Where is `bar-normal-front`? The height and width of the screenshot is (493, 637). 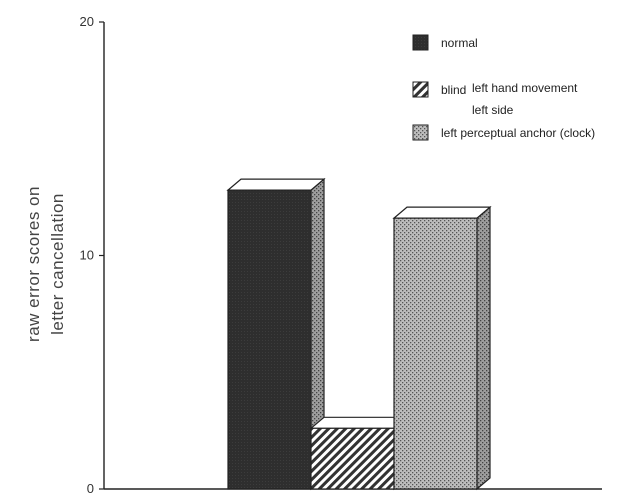 bar-normal-front is located at coordinates (269, 339).